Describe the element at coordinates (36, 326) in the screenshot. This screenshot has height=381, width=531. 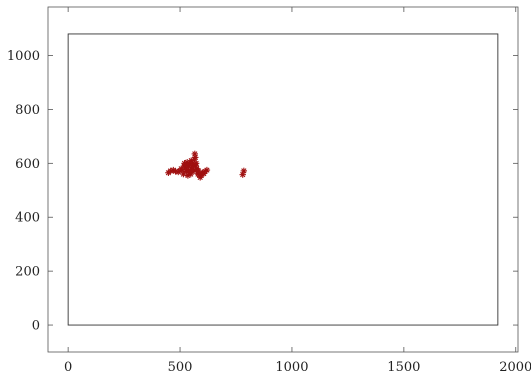
I see `y-tick-label: 0` at that location.